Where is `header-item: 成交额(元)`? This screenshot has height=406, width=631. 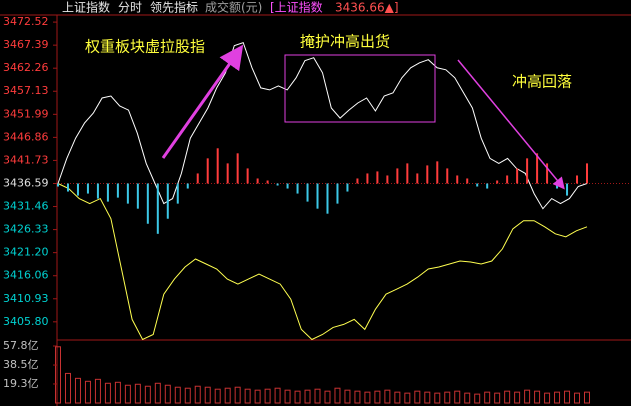
header-item: 成交额(元) is located at coordinates (233, 7).